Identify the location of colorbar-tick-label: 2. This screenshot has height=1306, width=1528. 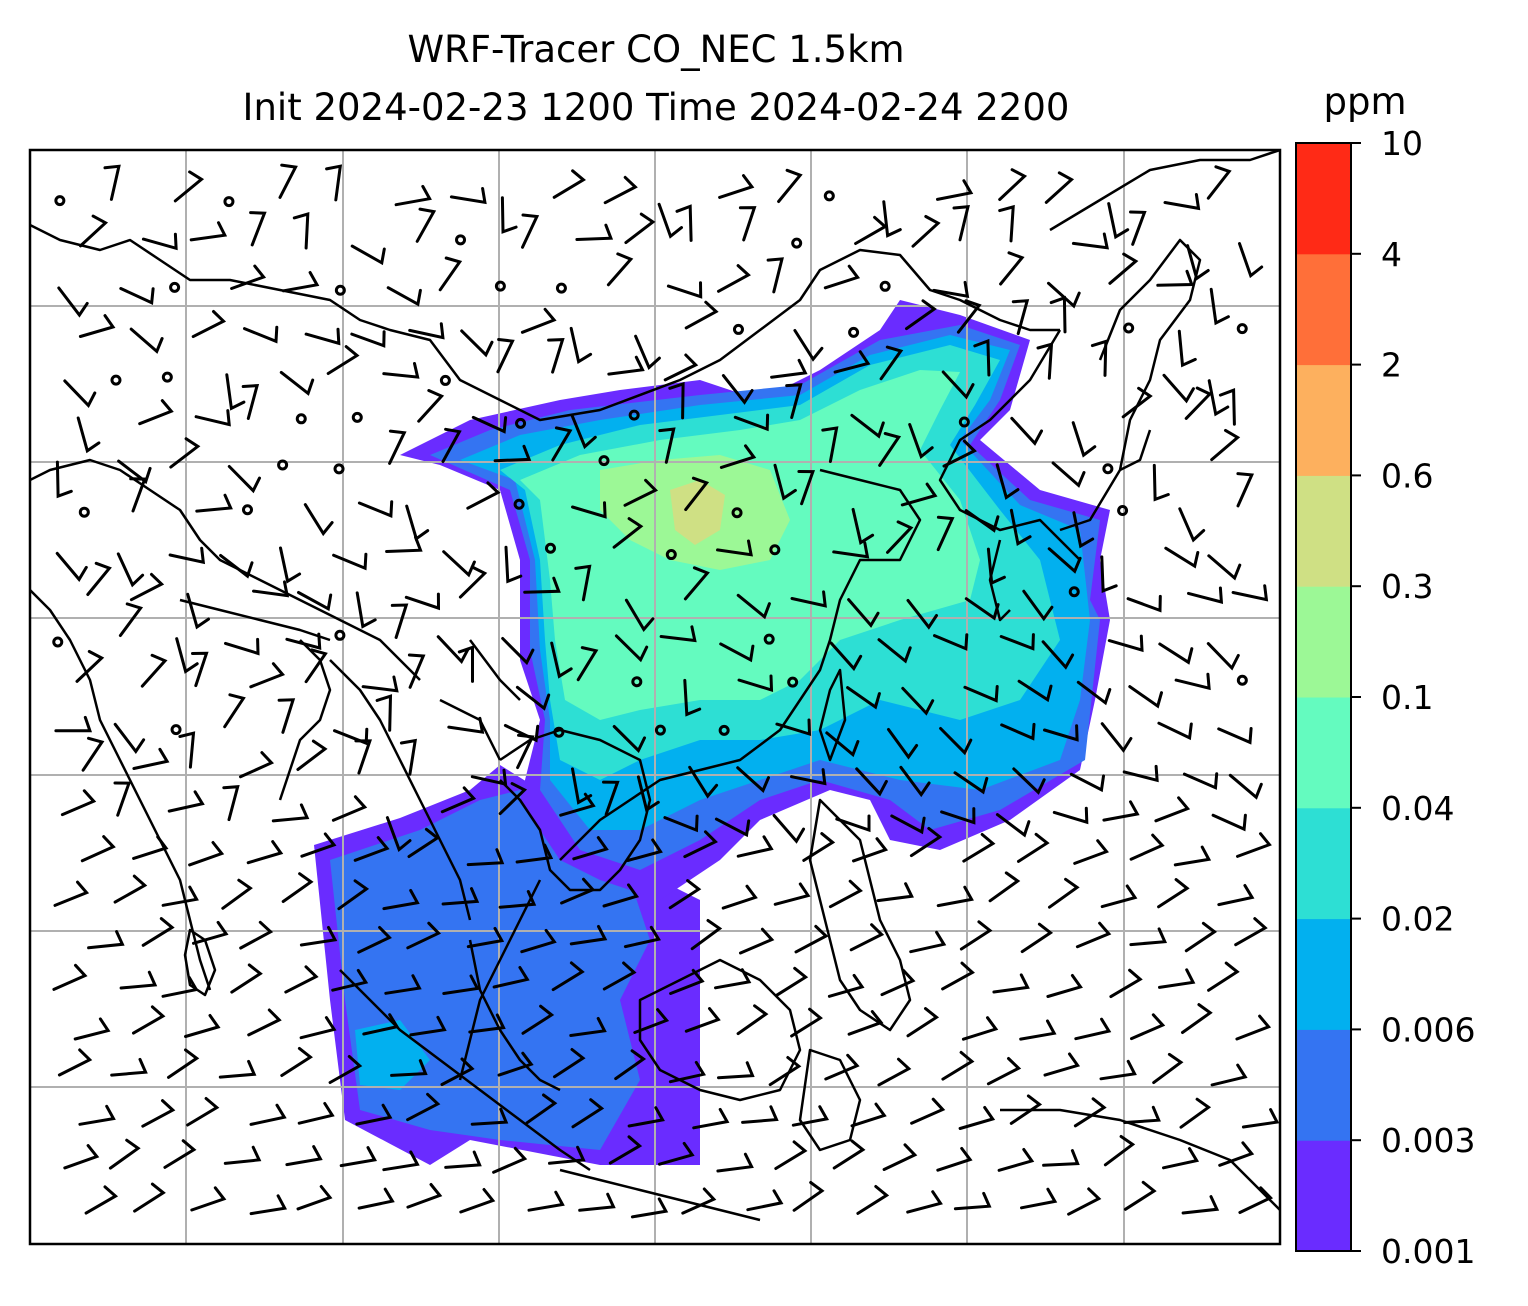
(1391, 365).